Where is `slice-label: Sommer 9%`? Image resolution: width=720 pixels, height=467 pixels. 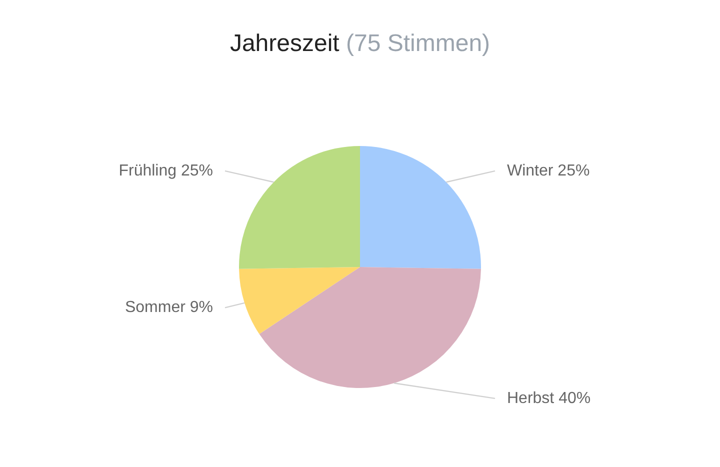
slice-label: Sommer 9% is located at coordinates (168, 307).